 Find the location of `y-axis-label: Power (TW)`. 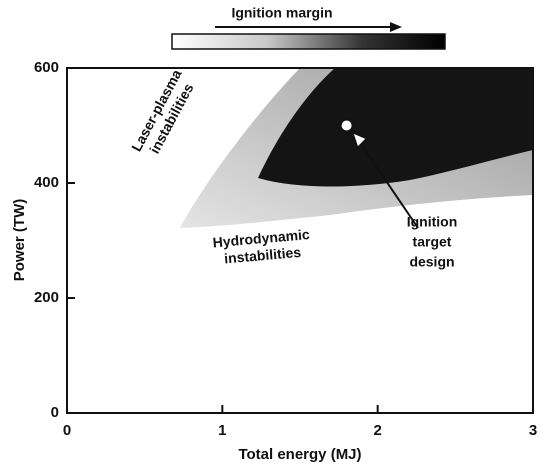

y-axis-label: Power (TW) is located at coordinates (19, 240).